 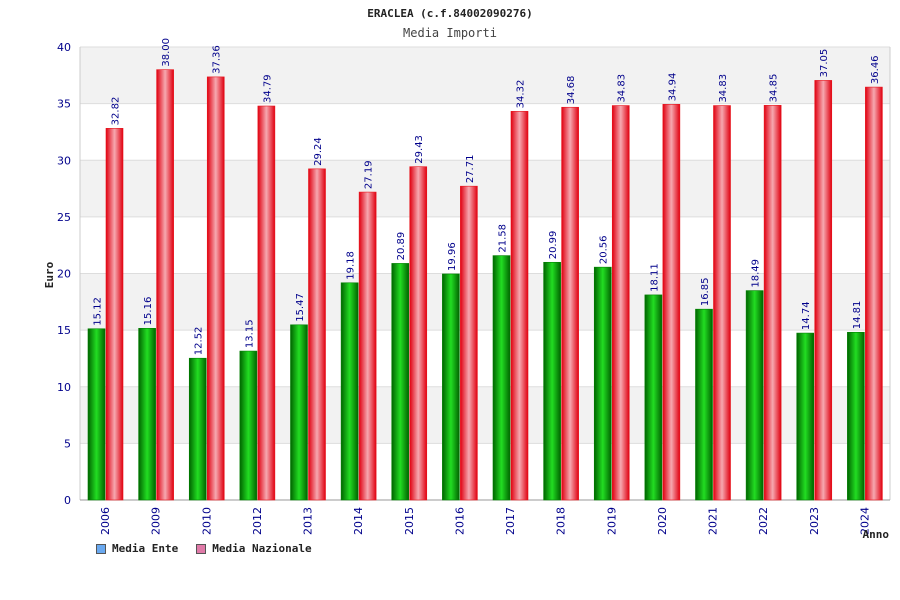 What do you see at coordinates (308, 521) in the screenshot?
I see `x-tick-label: 2013` at bounding box center [308, 521].